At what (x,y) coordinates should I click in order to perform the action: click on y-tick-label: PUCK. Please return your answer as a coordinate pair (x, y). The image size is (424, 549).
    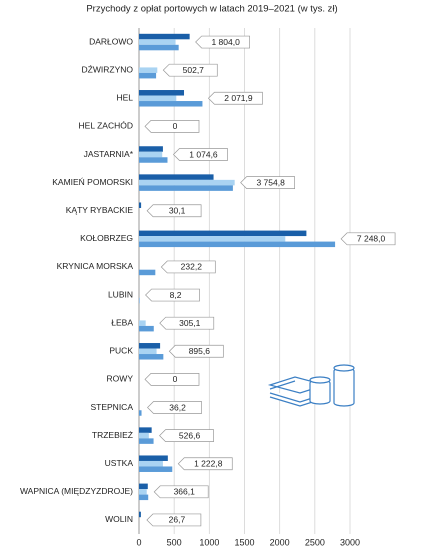
    Looking at the image, I should click on (121, 351).